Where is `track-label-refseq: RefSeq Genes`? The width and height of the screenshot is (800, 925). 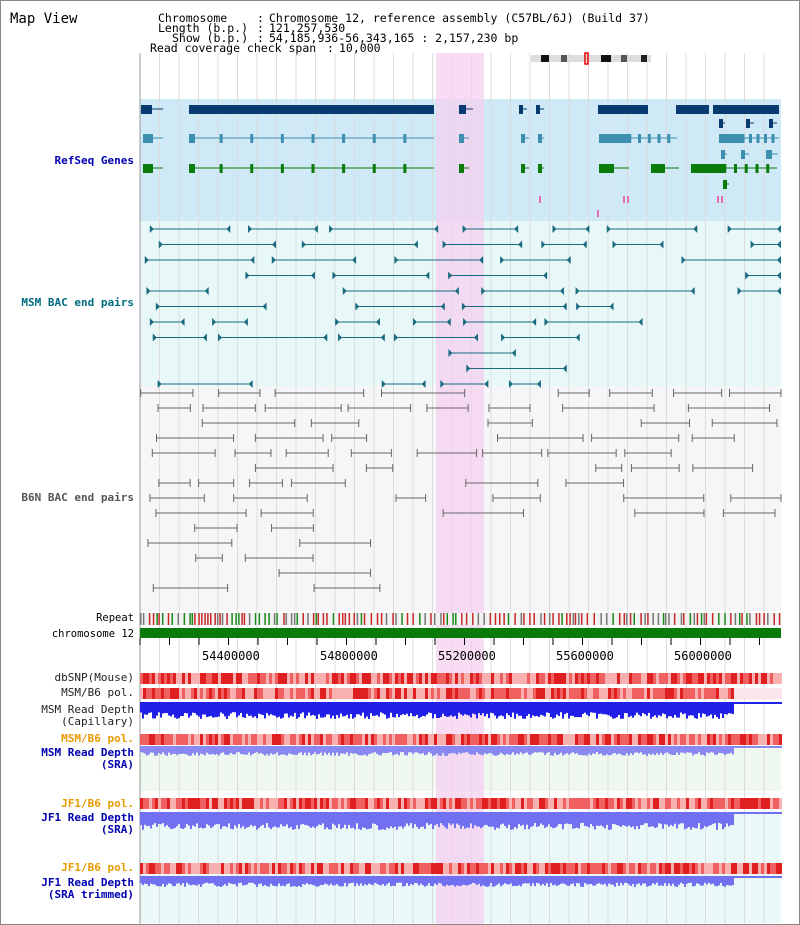
track-label-refseq: RefSeq Genes is located at coordinates (94, 160).